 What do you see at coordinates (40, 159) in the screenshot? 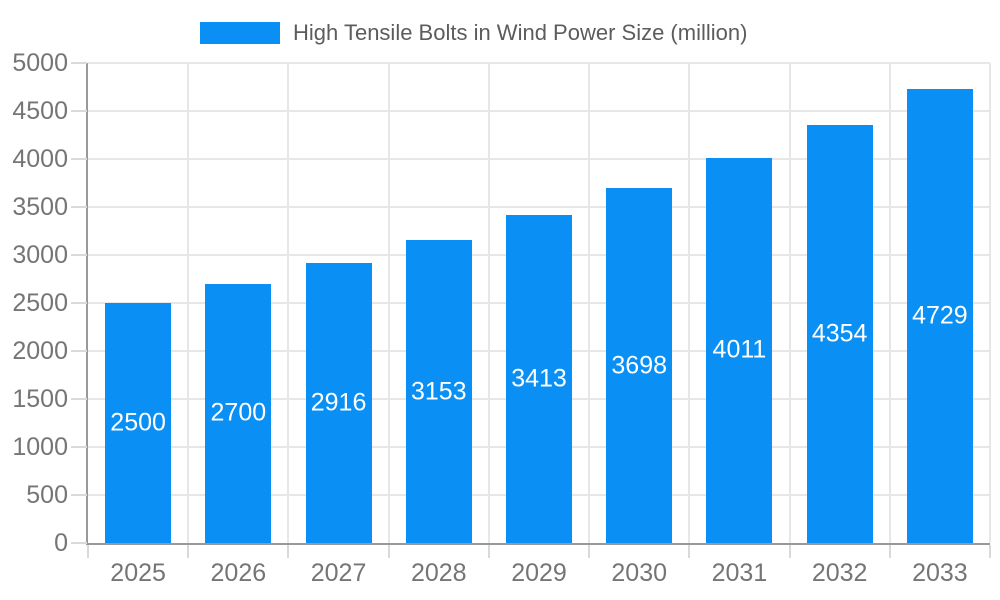
I see `y-axis-label-4000: 4000` at bounding box center [40, 159].